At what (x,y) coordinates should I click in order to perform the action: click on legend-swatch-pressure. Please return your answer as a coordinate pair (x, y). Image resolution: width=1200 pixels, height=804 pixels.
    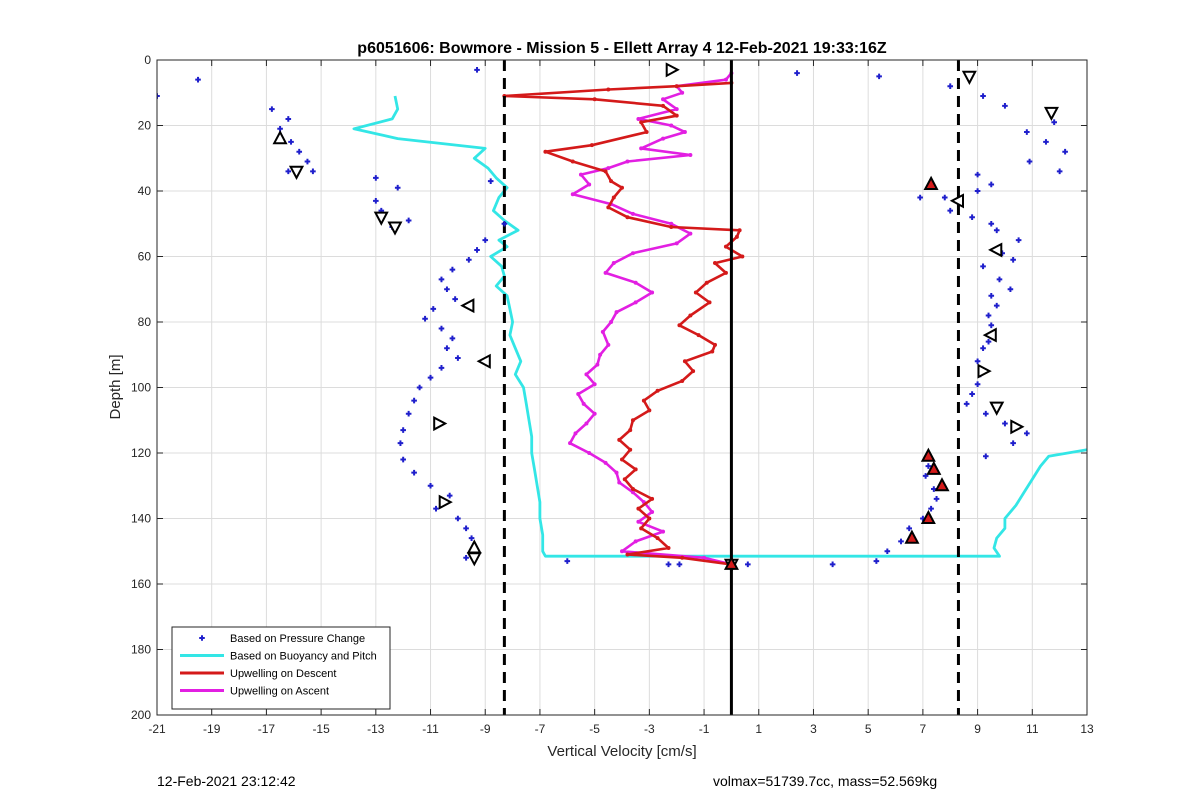
    Looking at the image, I should click on (202, 638).